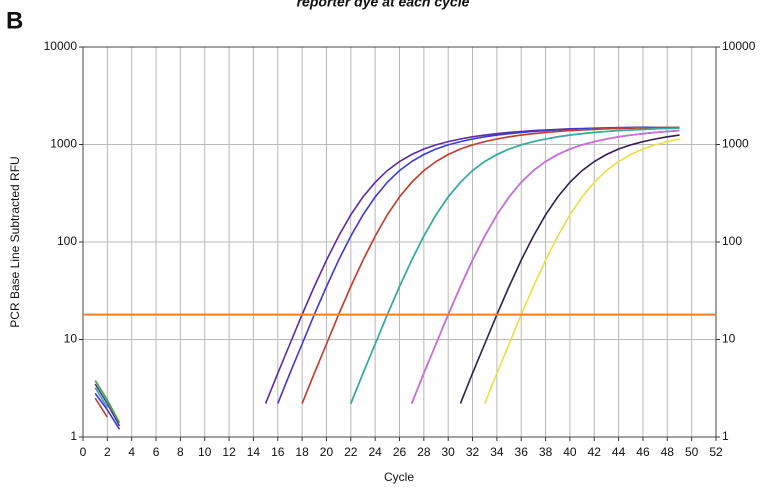 This screenshot has height=492, width=765. Describe the element at coordinates (351, 452) in the screenshot. I see `x-tick-label: 22` at that location.